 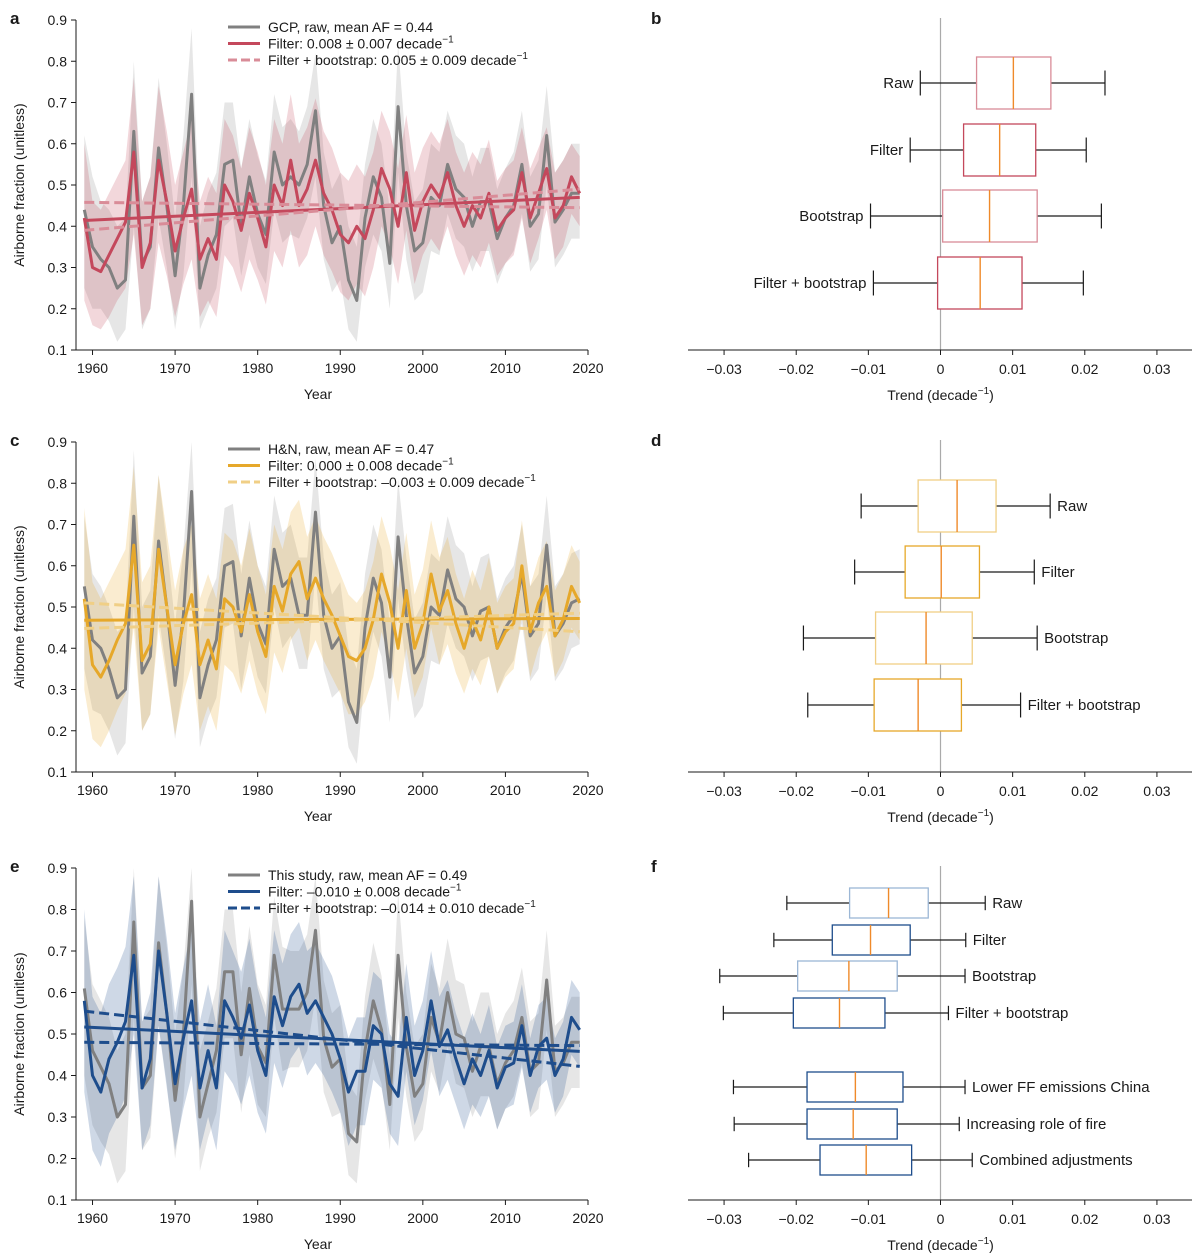 What do you see at coordinates (869, 1219) in the screenshot?
I see `x-tick-label: −0.01` at bounding box center [869, 1219].